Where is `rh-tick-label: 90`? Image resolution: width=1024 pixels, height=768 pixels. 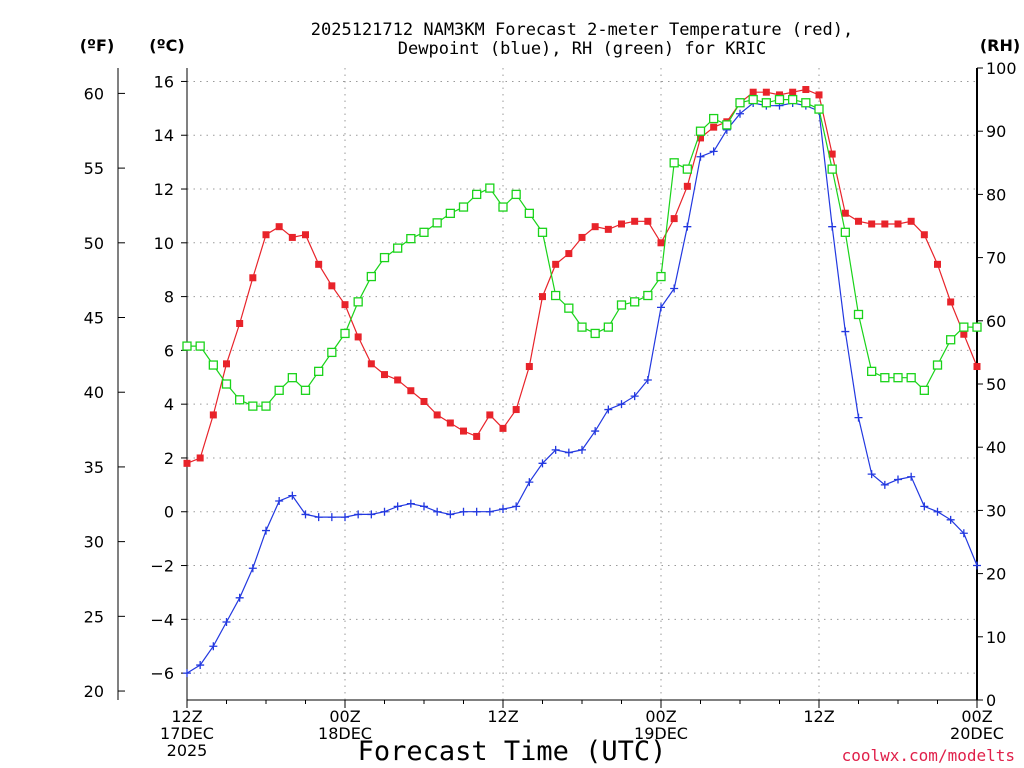
rh-tick-label: 90 is located at coordinates (996, 131).